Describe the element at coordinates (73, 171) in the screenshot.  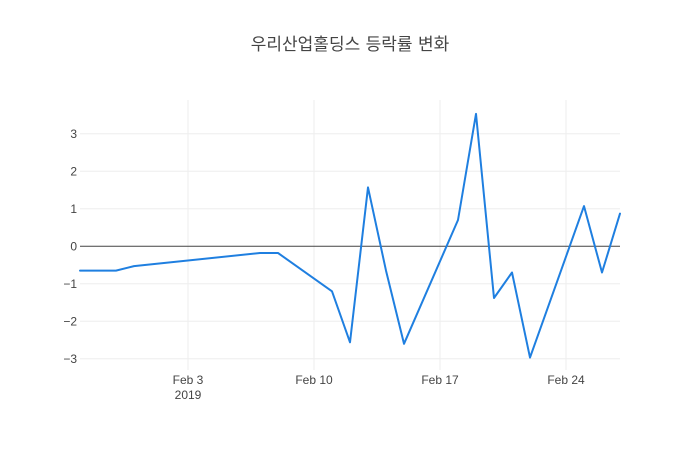
I see `y-tick-label: 2` at that location.